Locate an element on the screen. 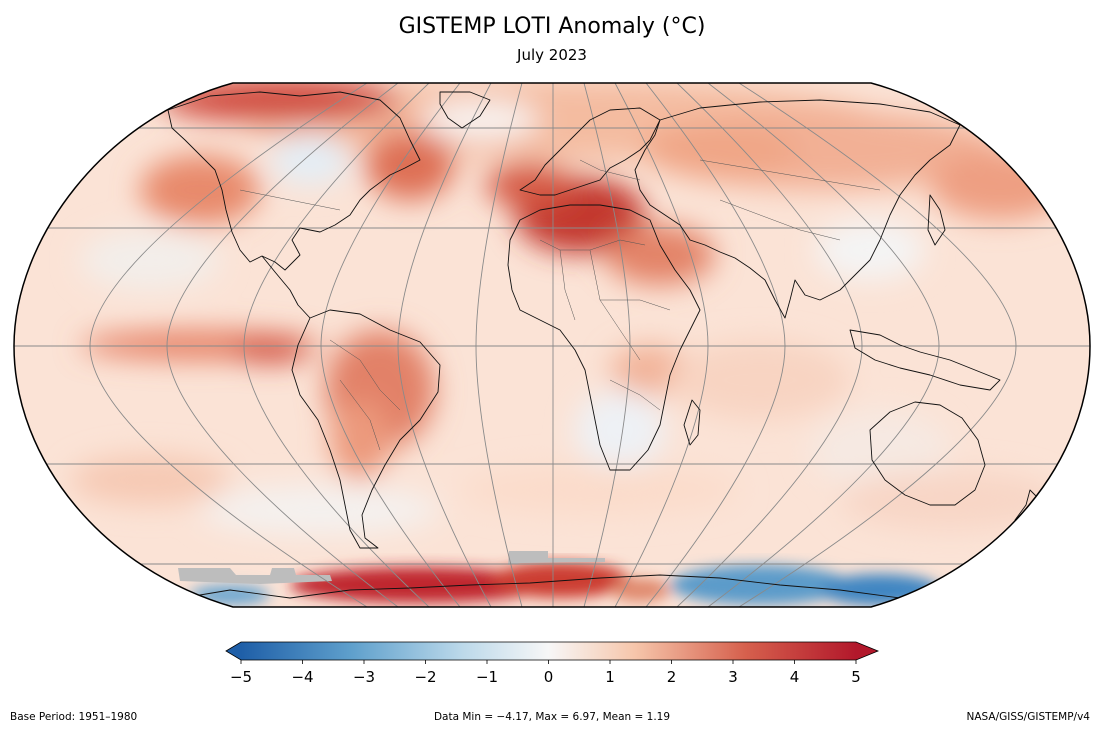 The width and height of the screenshot is (1104, 736). colorbar-ticks: −5 −4 −3 −2 −1 0 1 2 3 4 5 is located at coordinates (545, 673).